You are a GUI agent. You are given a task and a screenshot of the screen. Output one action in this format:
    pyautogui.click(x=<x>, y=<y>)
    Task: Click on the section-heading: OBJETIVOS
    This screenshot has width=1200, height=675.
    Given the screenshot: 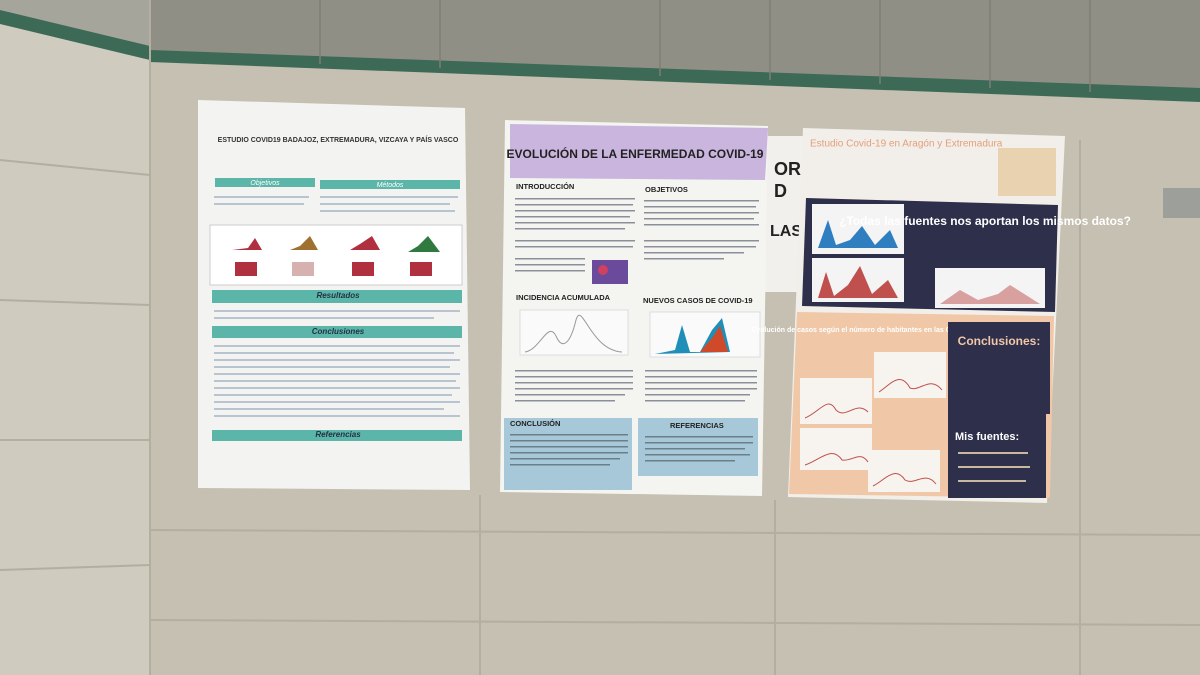 What is the action you would take?
    pyautogui.click(x=666, y=189)
    